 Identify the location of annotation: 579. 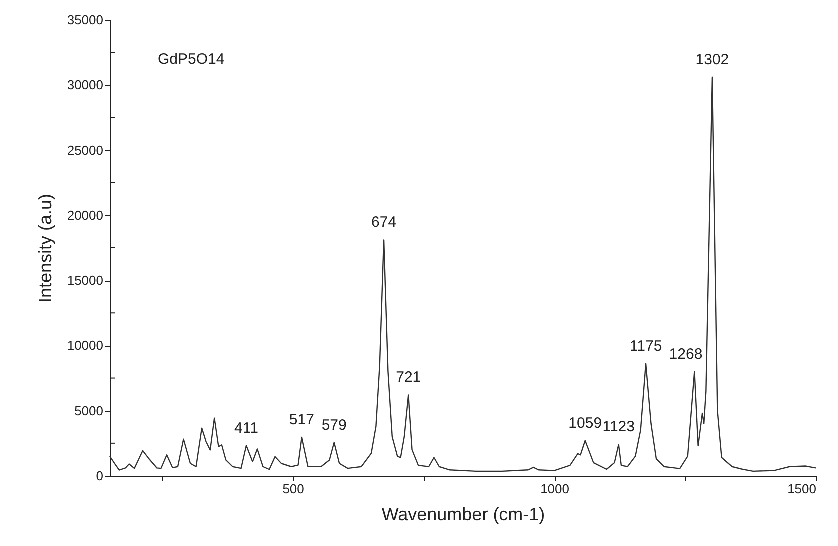
(334, 425).